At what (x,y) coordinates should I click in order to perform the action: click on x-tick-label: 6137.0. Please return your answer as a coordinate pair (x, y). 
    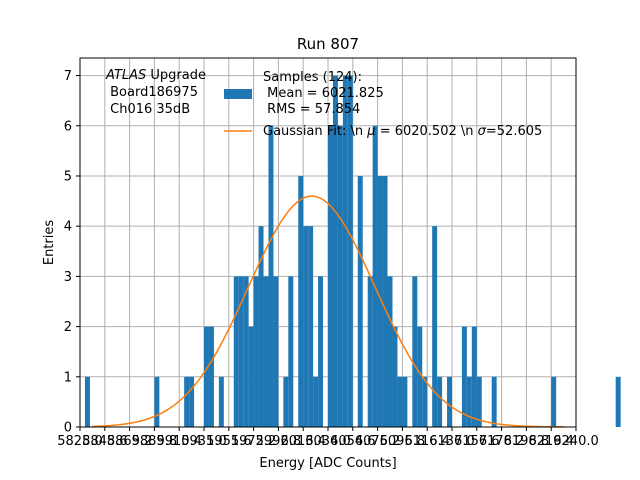
    Looking at the image, I should click on (452, 441).